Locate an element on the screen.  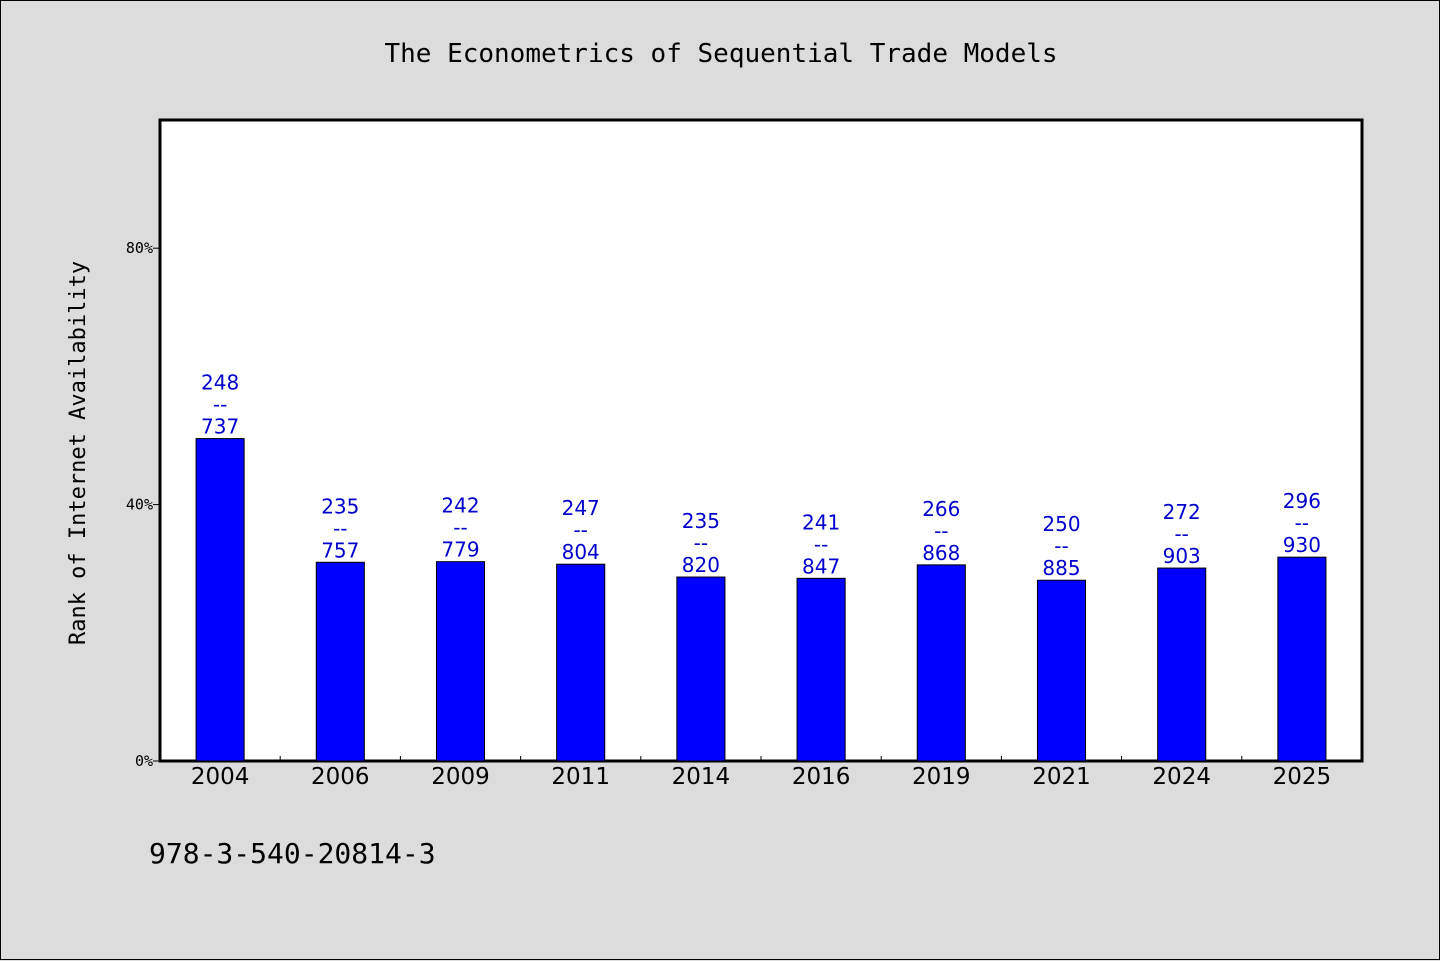
x-tick-label-2024: 2024 is located at coordinates (1181, 777).